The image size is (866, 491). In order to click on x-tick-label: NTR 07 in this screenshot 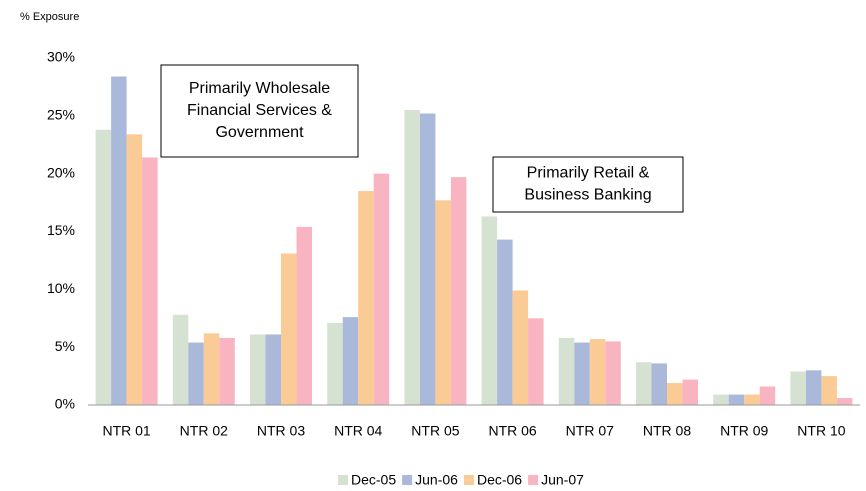, I will do `click(590, 431)`.